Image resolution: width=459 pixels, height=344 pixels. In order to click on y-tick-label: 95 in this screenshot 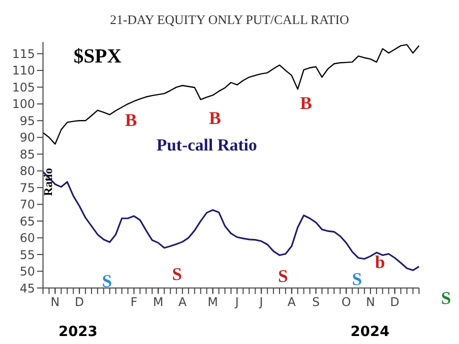, I will do `click(27, 121)`.